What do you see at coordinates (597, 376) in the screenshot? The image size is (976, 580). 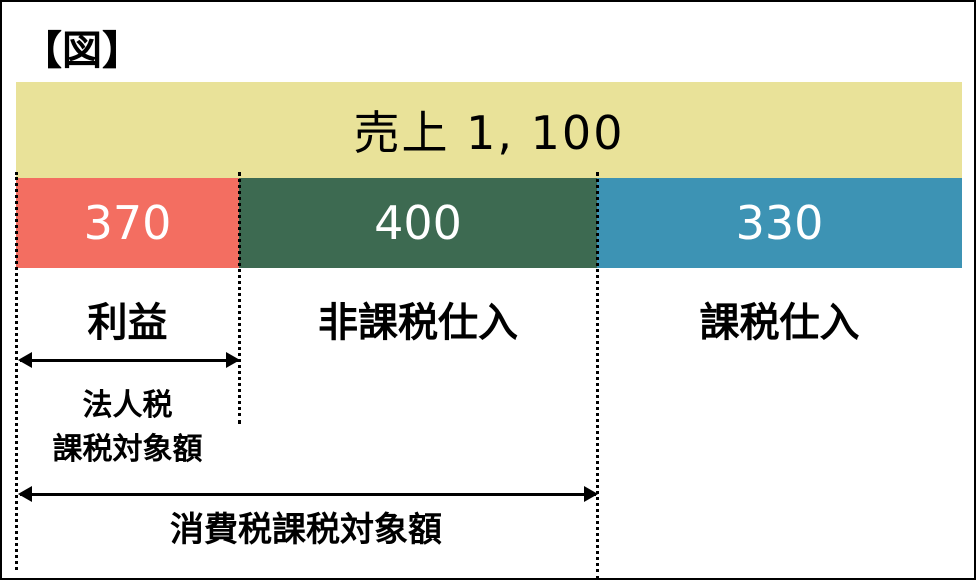 I see `dotted-divider-taxable` at bounding box center [597, 376].